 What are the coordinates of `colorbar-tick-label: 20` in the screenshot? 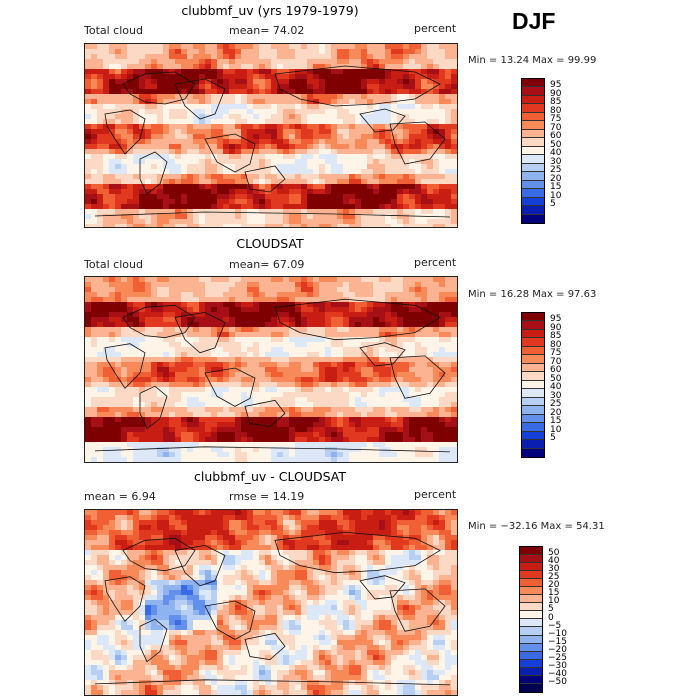 It's located at (556, 412).